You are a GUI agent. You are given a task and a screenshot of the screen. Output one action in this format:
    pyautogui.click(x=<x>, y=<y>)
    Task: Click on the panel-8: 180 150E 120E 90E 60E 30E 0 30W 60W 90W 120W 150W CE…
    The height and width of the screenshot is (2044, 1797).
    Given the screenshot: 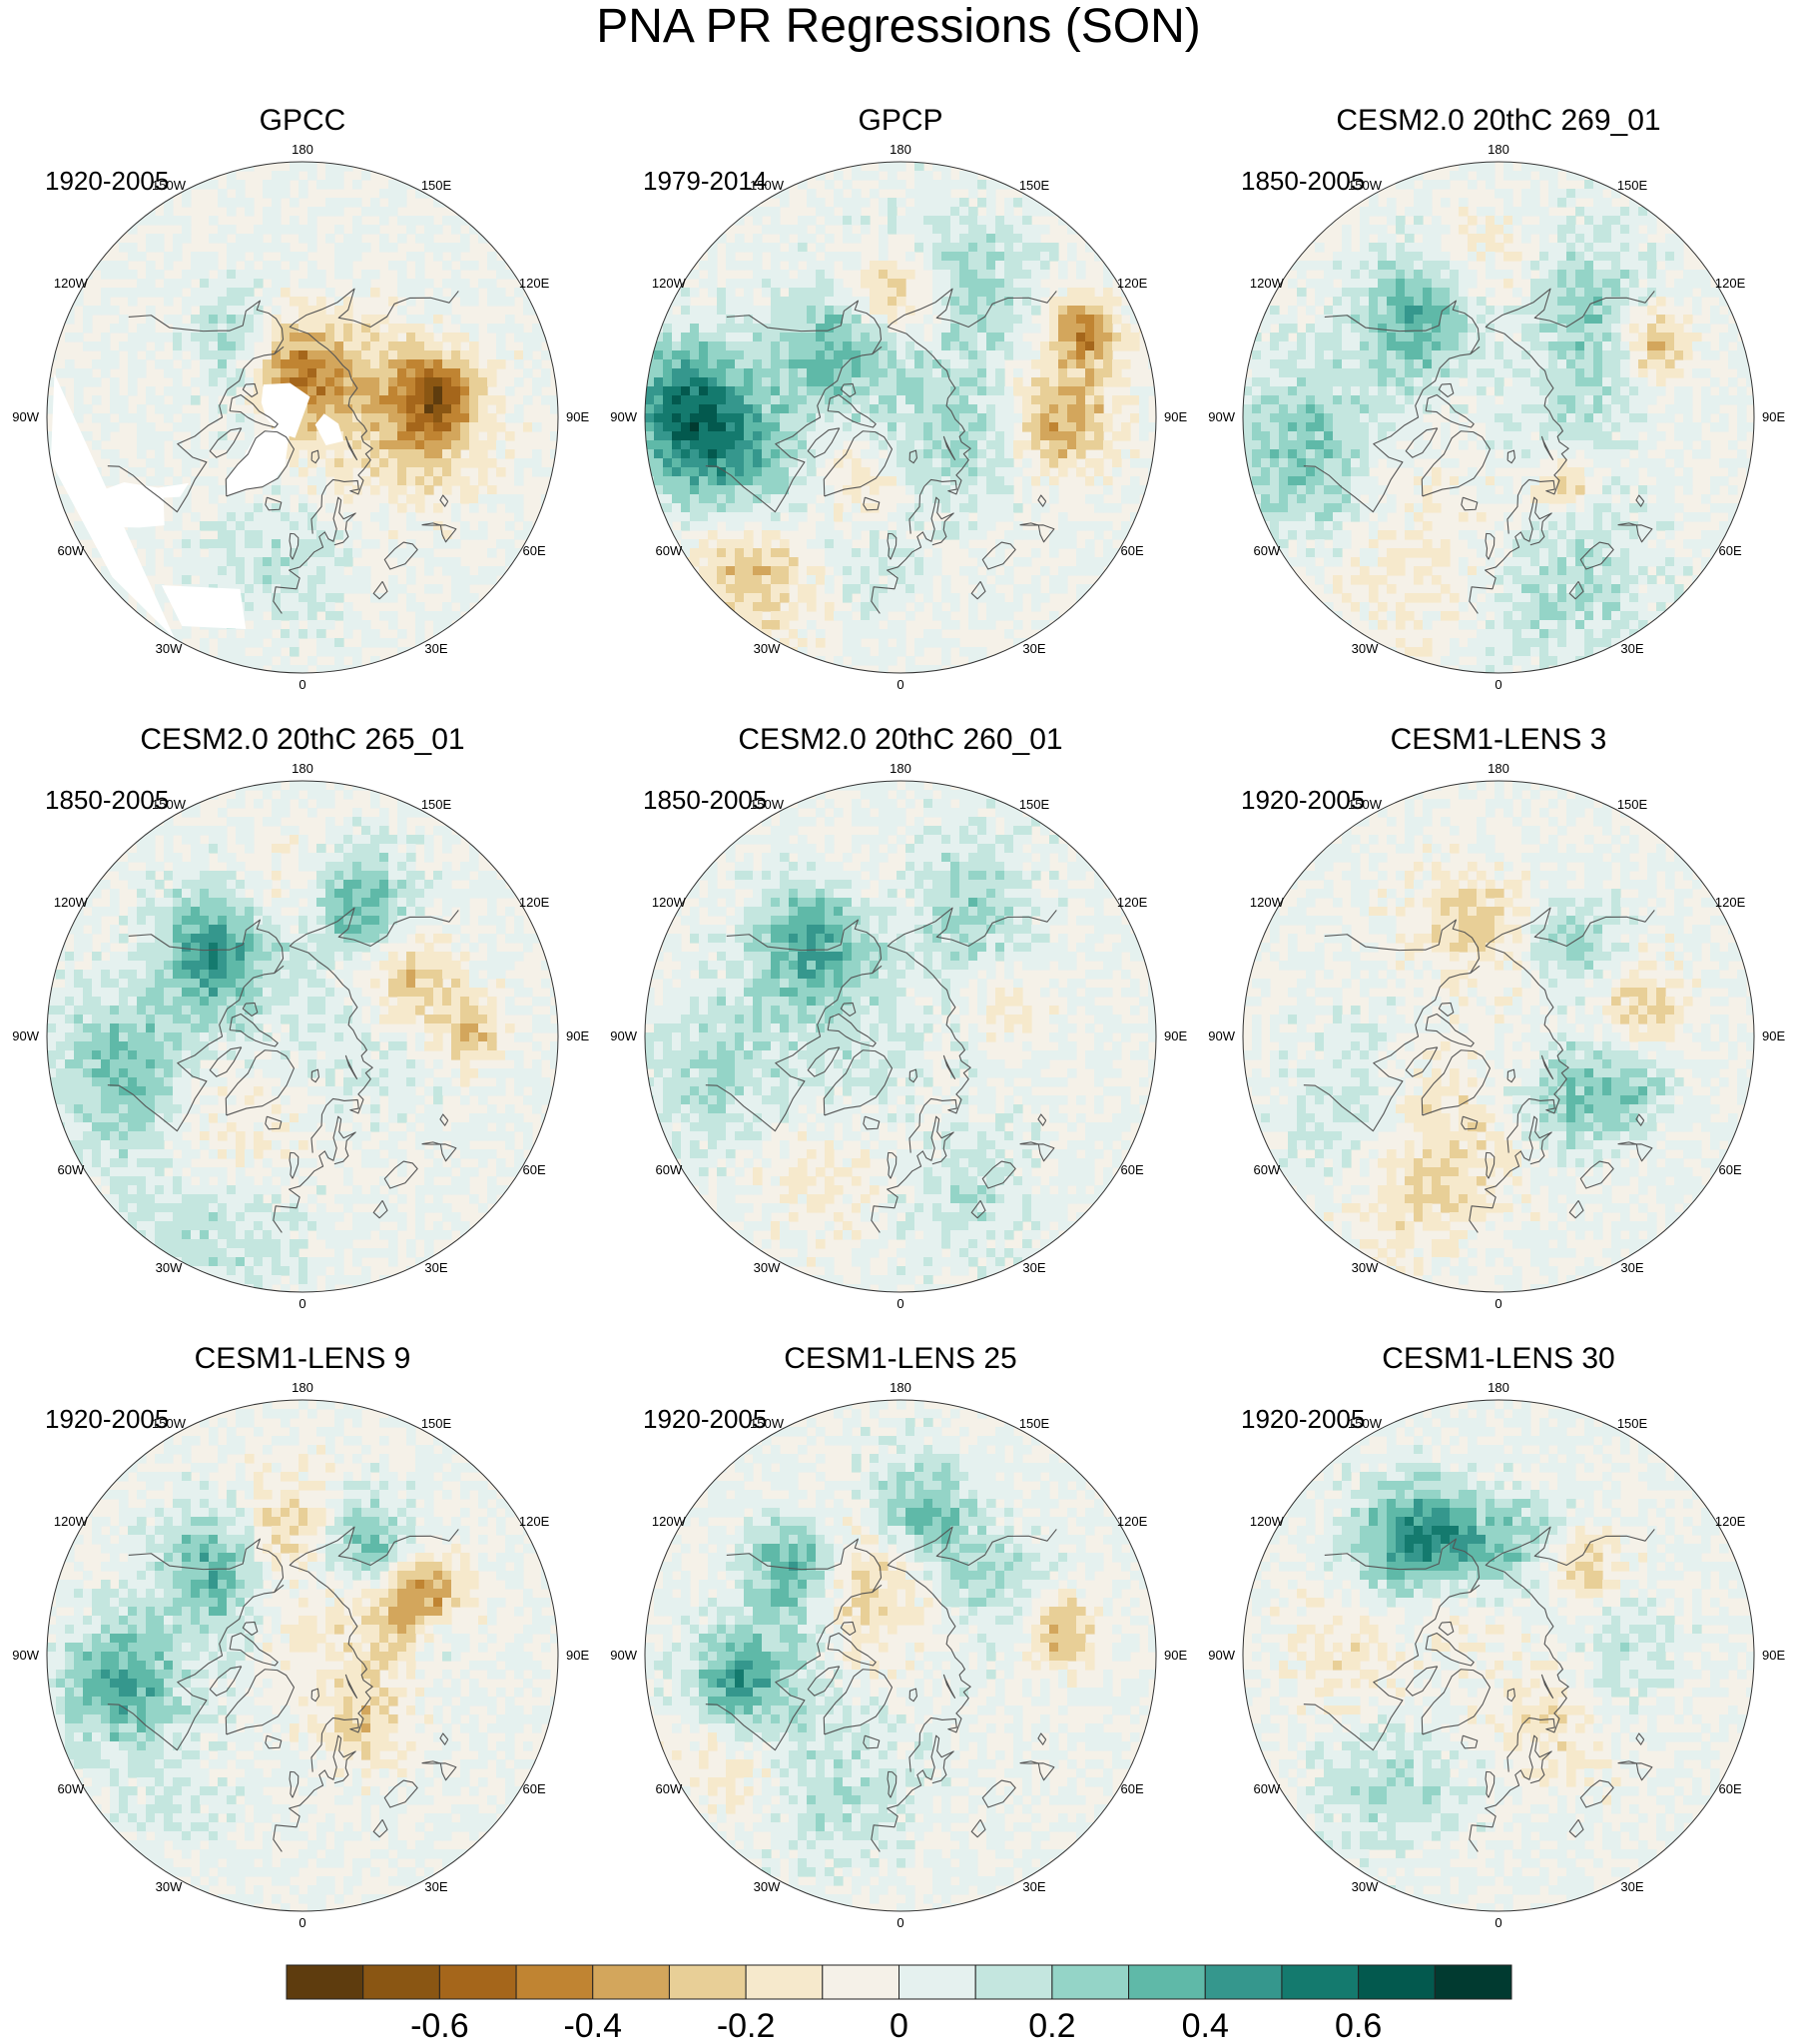 What is the action you would take?
    pyautogui.click(x=898, y=1636)
    